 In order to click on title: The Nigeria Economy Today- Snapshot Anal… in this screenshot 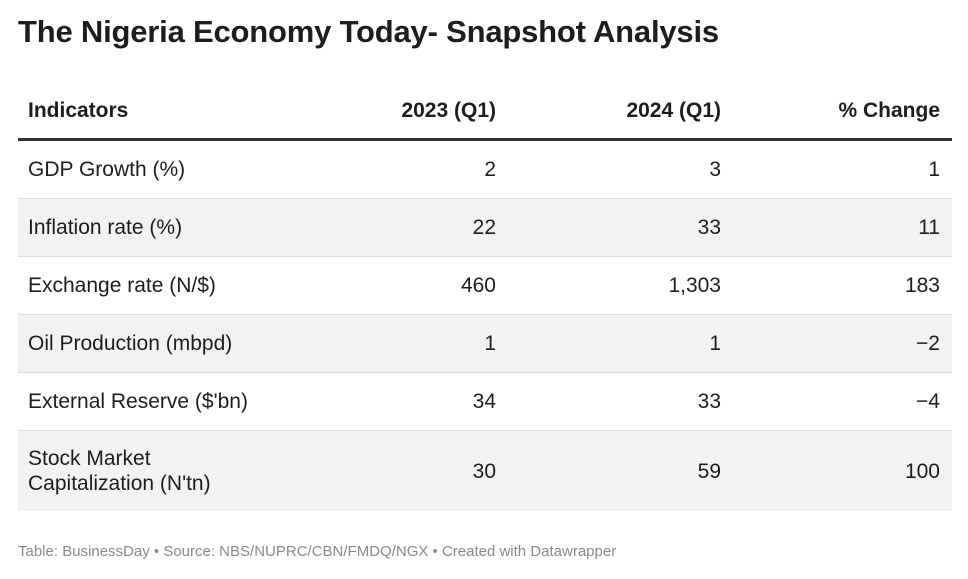, I will do `click(368, 31)`.